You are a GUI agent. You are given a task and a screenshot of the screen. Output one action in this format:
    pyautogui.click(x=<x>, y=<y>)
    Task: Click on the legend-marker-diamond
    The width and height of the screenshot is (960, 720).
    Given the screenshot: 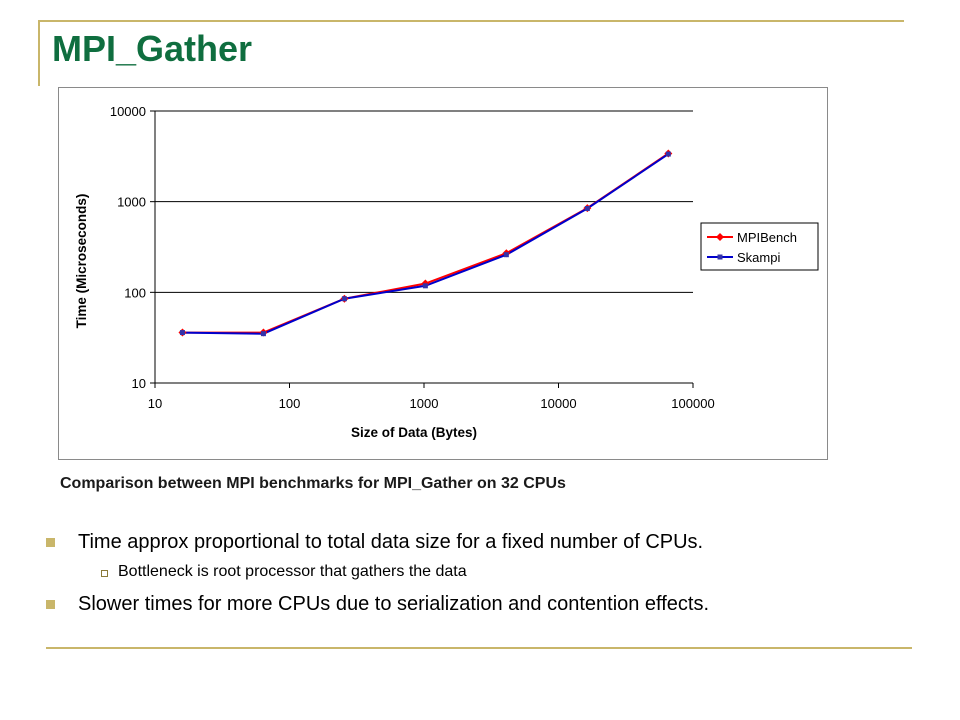 What is the action you would take?
    pyautogui.click(x=720, y=237)
    